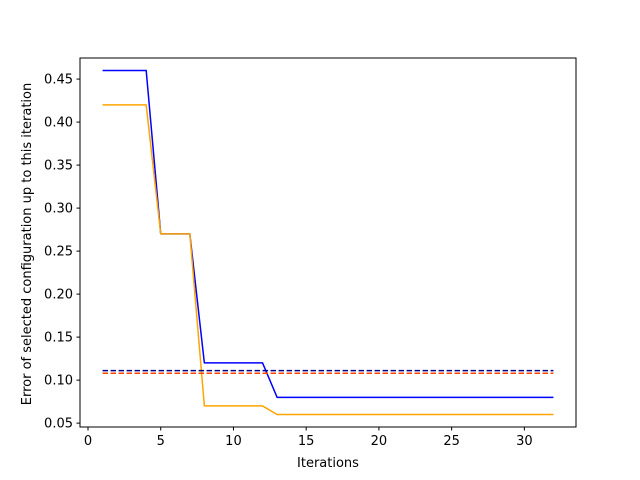 Image resolution: width=640 pixels, height=480 pixels. What do you see at coordinates (58, 166) in the screenshot?
I see `y-tick-label: 0.35` at bounding box center [58, 166].